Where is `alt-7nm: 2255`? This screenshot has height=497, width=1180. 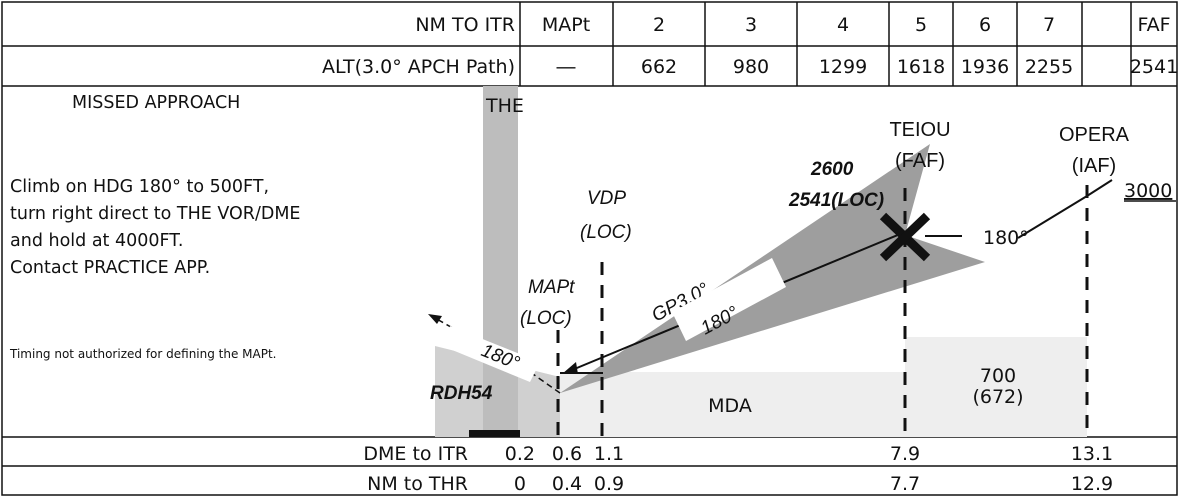 alt-7nm: 2255 is located at coordinates (1049, 67).